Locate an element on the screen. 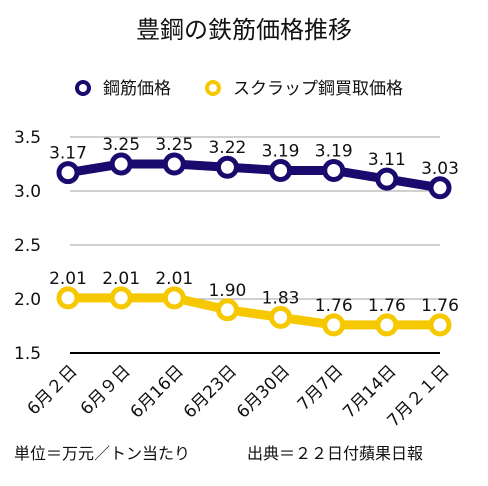 The image size is (488, 486). data-label: 1.90 is located at coordinates (227, 291).